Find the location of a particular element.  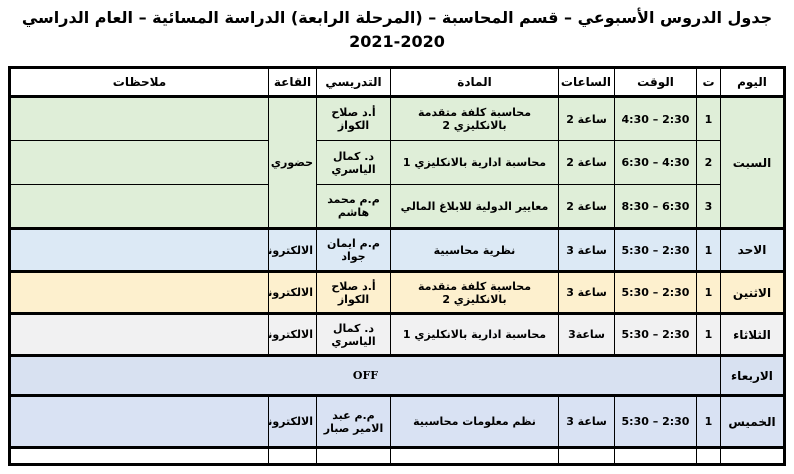

time-cell: 2:30 – 4:30 is located at coordinates (655, 118).